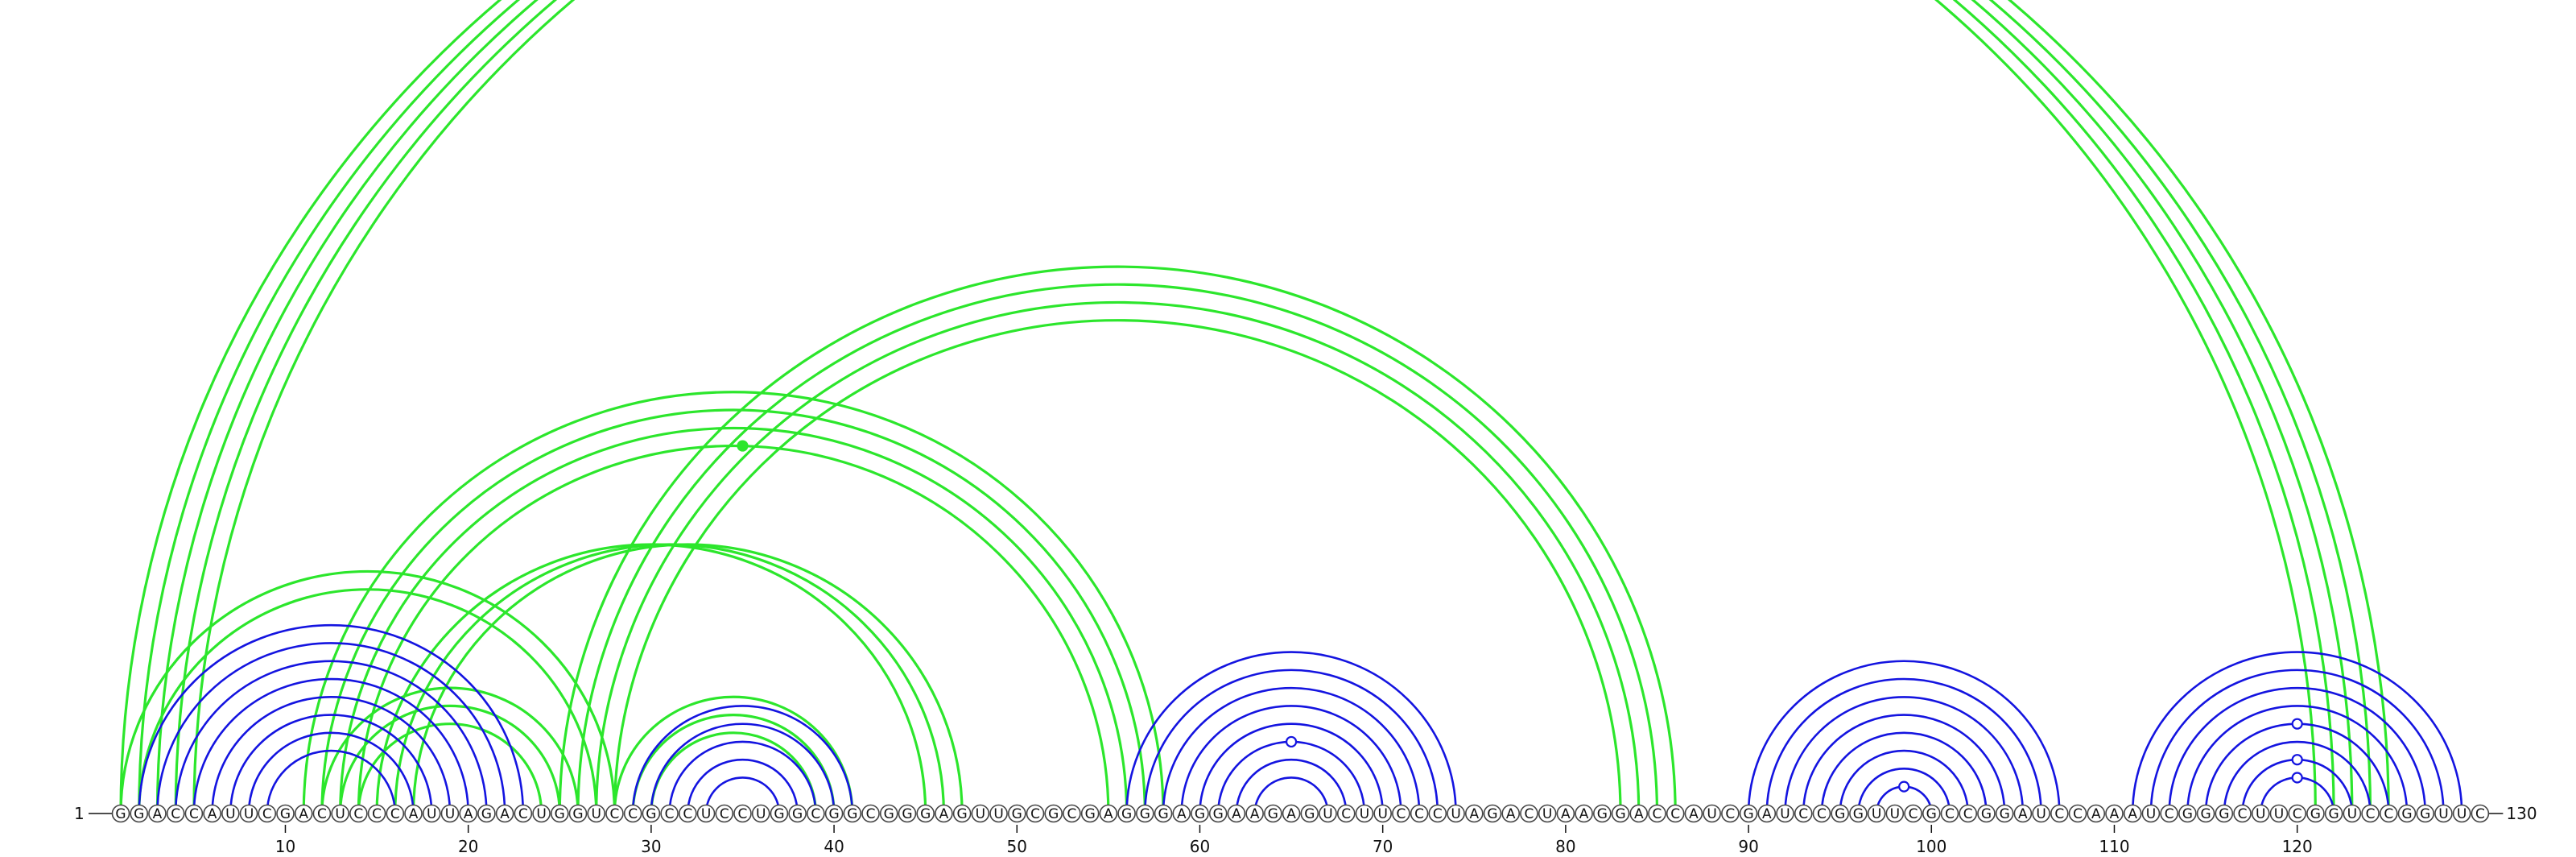  Describe the element at coordinates (1200, 846) in the screenshot. I see `tick-label: 60` at that location.